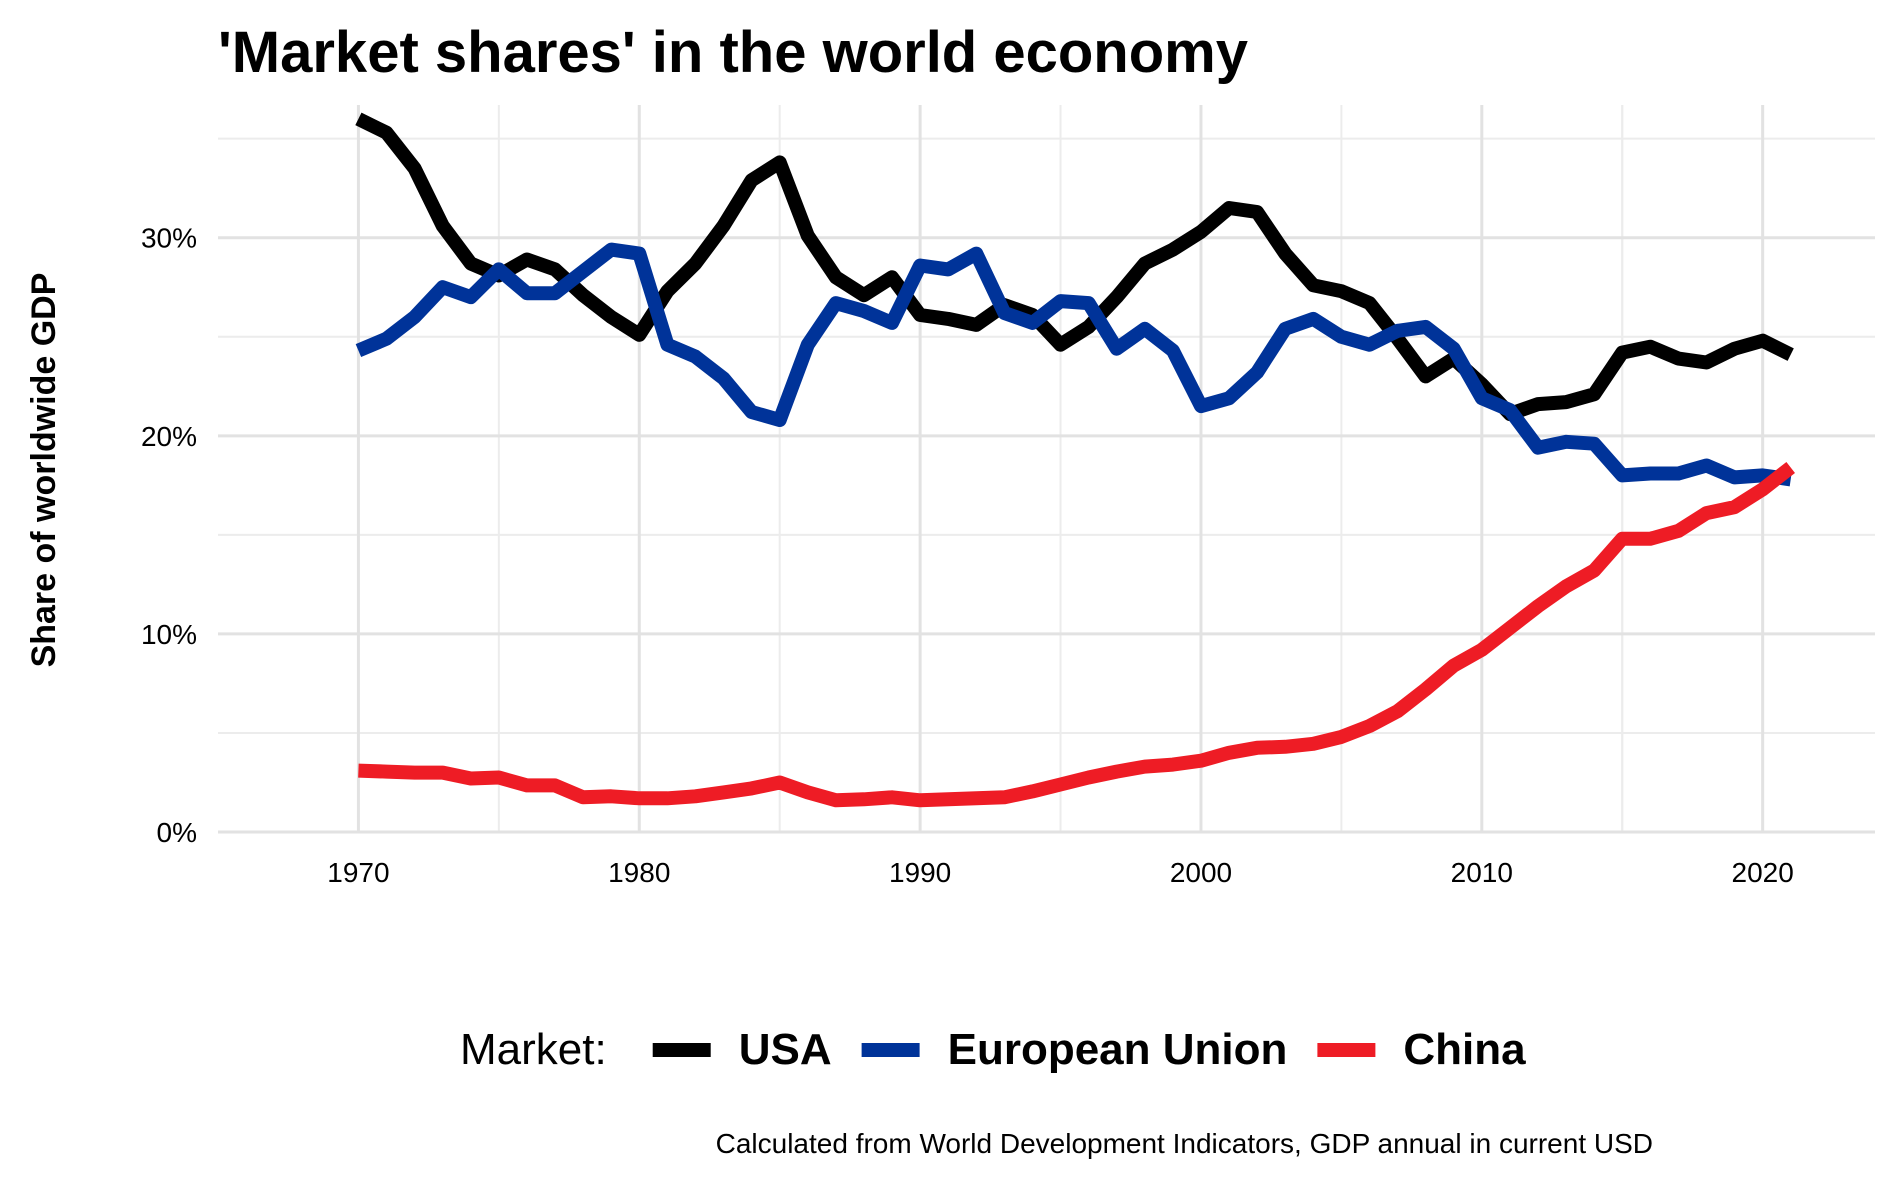  What do you see at coordinates (169, 238) in the screenshot?
I see `y-tick-label: 30%` at bounding box center [169, 238].